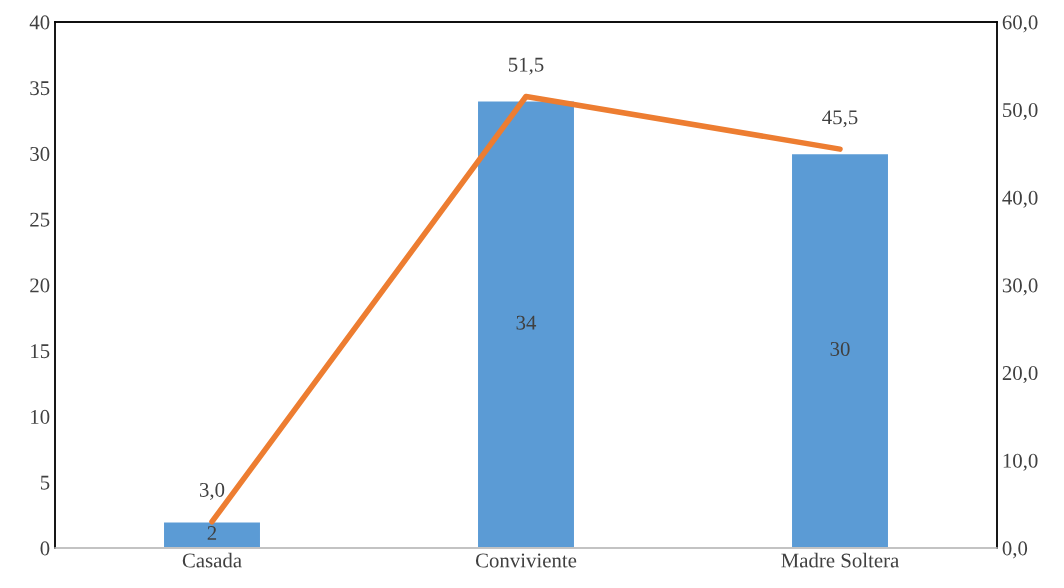 The image size is (1064, 588). What do you see at coordinates (1020, 24) in the screenshot?
I see `y2-tick-label: 60,0` at bounding box center [1020, 24].